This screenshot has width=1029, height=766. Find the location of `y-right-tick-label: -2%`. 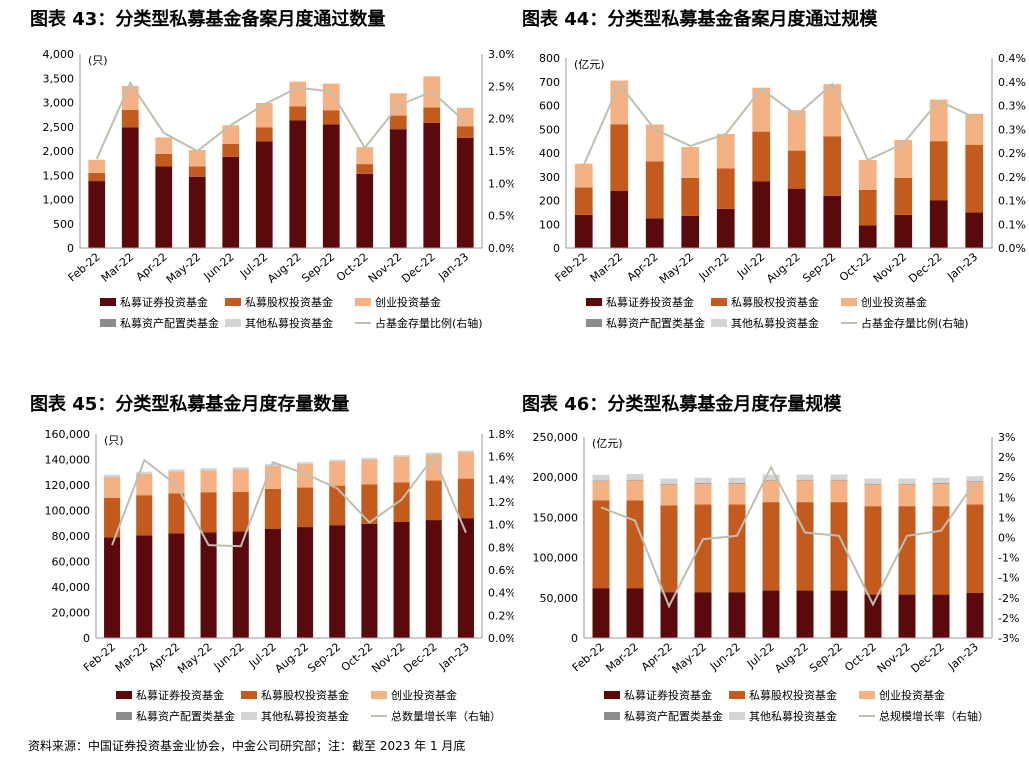

y-right-tick-label: -2% is located at coordinates (1008, 618).